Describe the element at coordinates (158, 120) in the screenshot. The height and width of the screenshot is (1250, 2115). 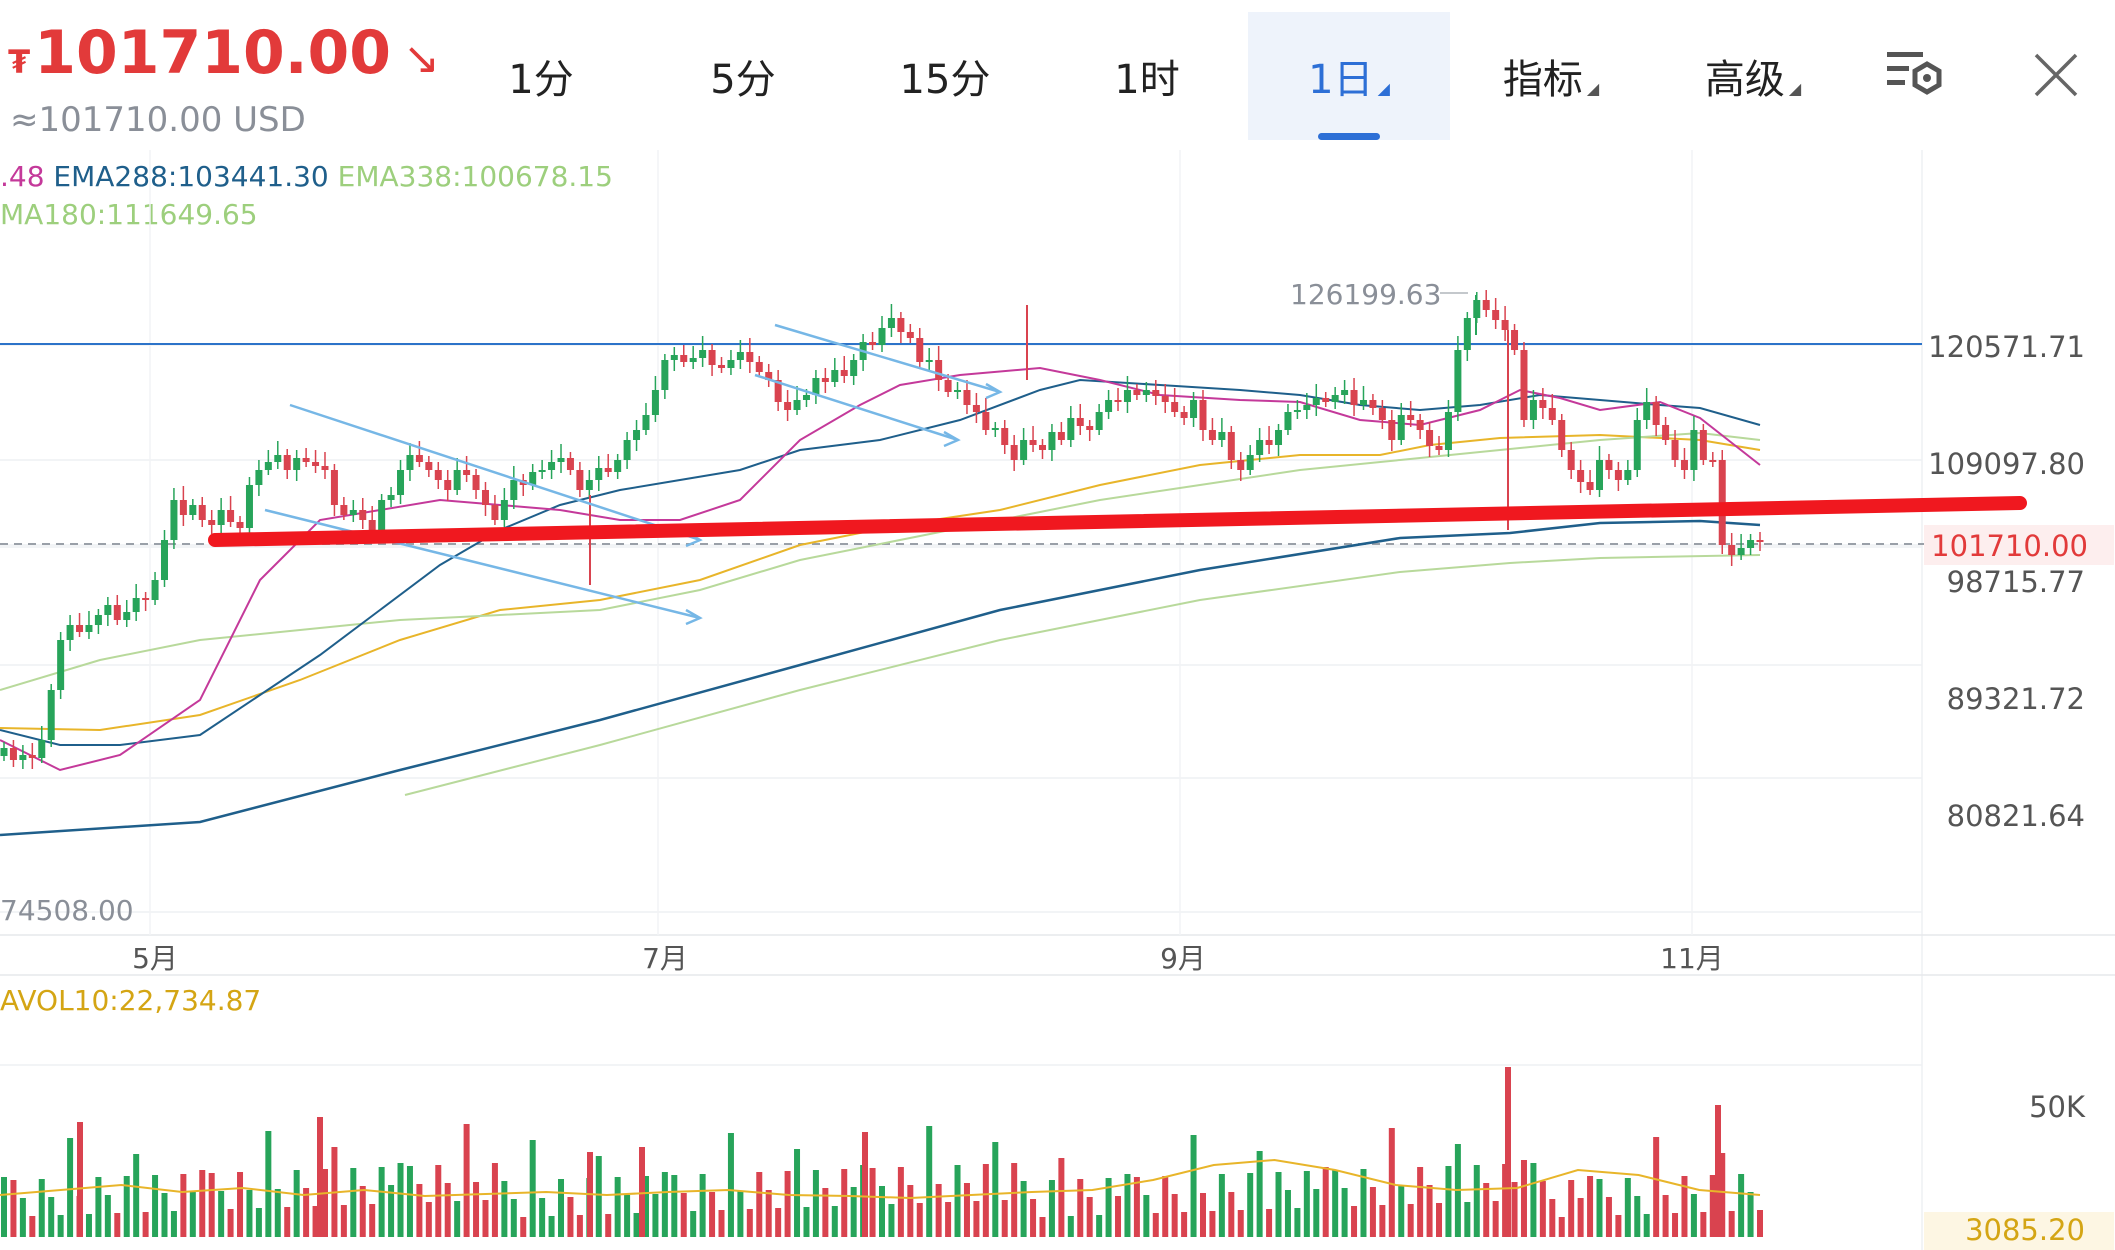
I see `usd-price: ≈101710.00 USD` at that location.